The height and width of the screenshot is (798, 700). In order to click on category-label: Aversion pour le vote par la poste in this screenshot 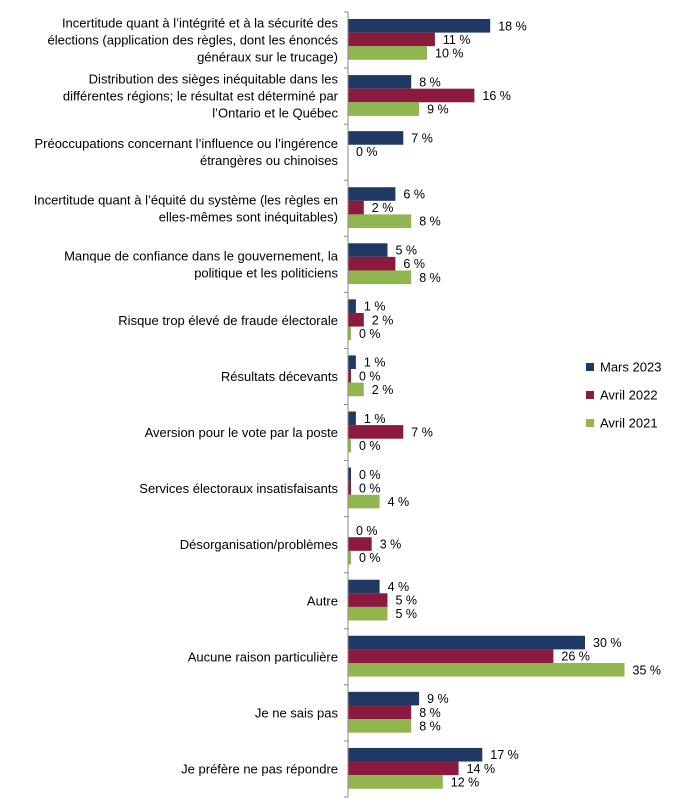, I will do `click(241, 432)`.